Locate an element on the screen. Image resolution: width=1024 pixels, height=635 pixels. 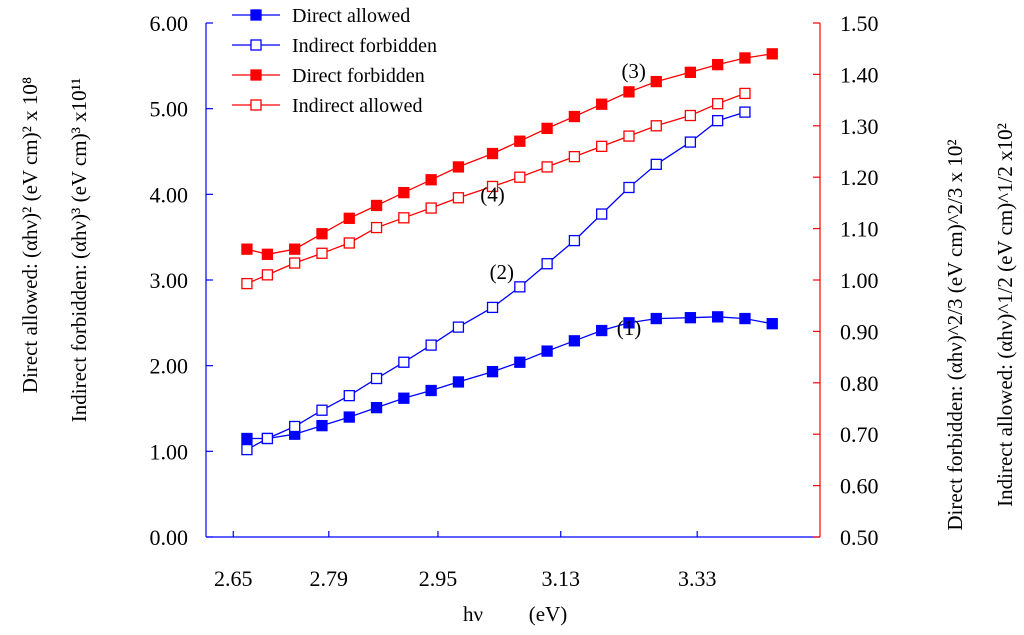
left-axis-title-line1: Direct allowed: (αhν)² (eV cm)² x 10⁸ is located at coordinates (30, 235).